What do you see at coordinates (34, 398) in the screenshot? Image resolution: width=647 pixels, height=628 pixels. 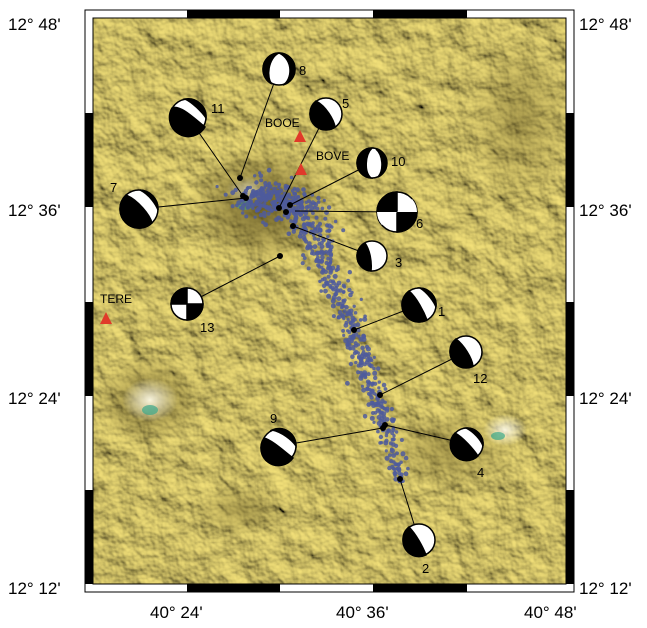 I see `lat-label-left-1224: 12° 24'` at bounding box center [34, 398].